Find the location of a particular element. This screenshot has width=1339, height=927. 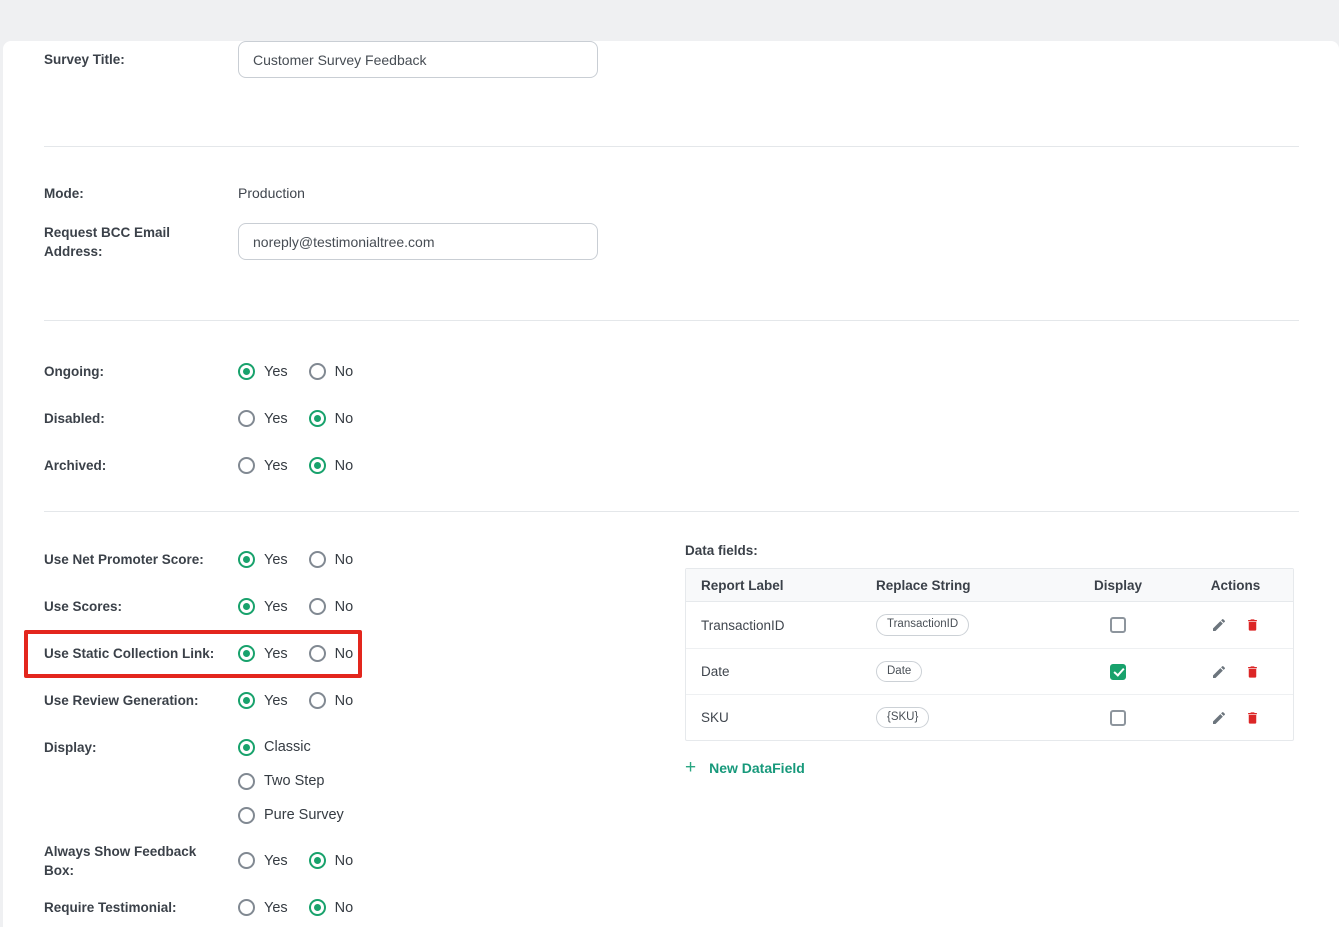

display-two-step-radio: Two Step is located at coordinates (281, 781).